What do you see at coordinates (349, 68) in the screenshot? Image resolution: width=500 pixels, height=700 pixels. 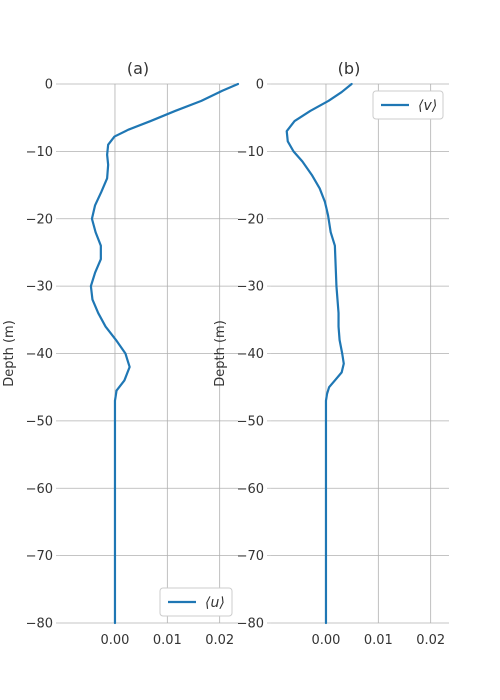 I see `panel-title: (b)` at bounding box center [349, 68].